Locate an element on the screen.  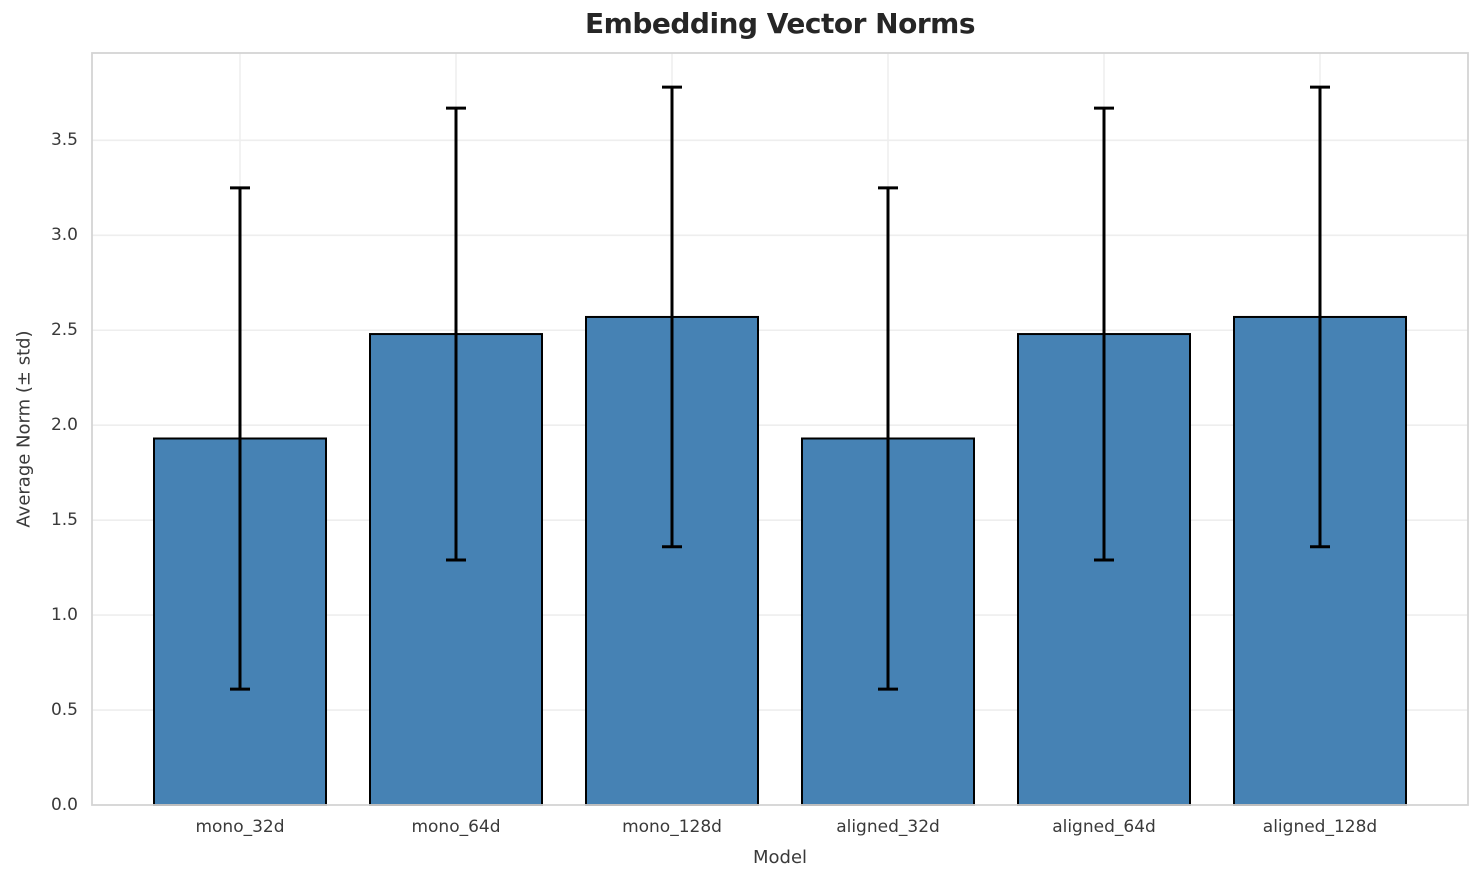
y-tick-label: 1.5 is located at coordinates (64, 520).